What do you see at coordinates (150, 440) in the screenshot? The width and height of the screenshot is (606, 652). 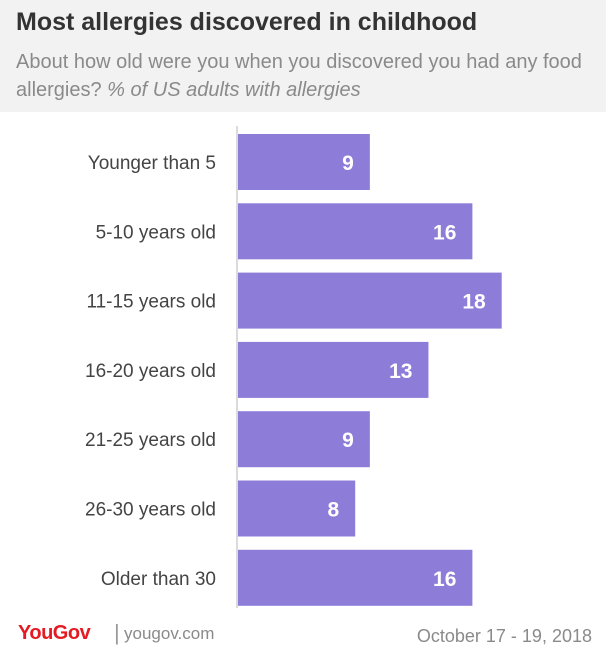 I see `category-label: 21-25 years old` at bounding box center [150, 440].